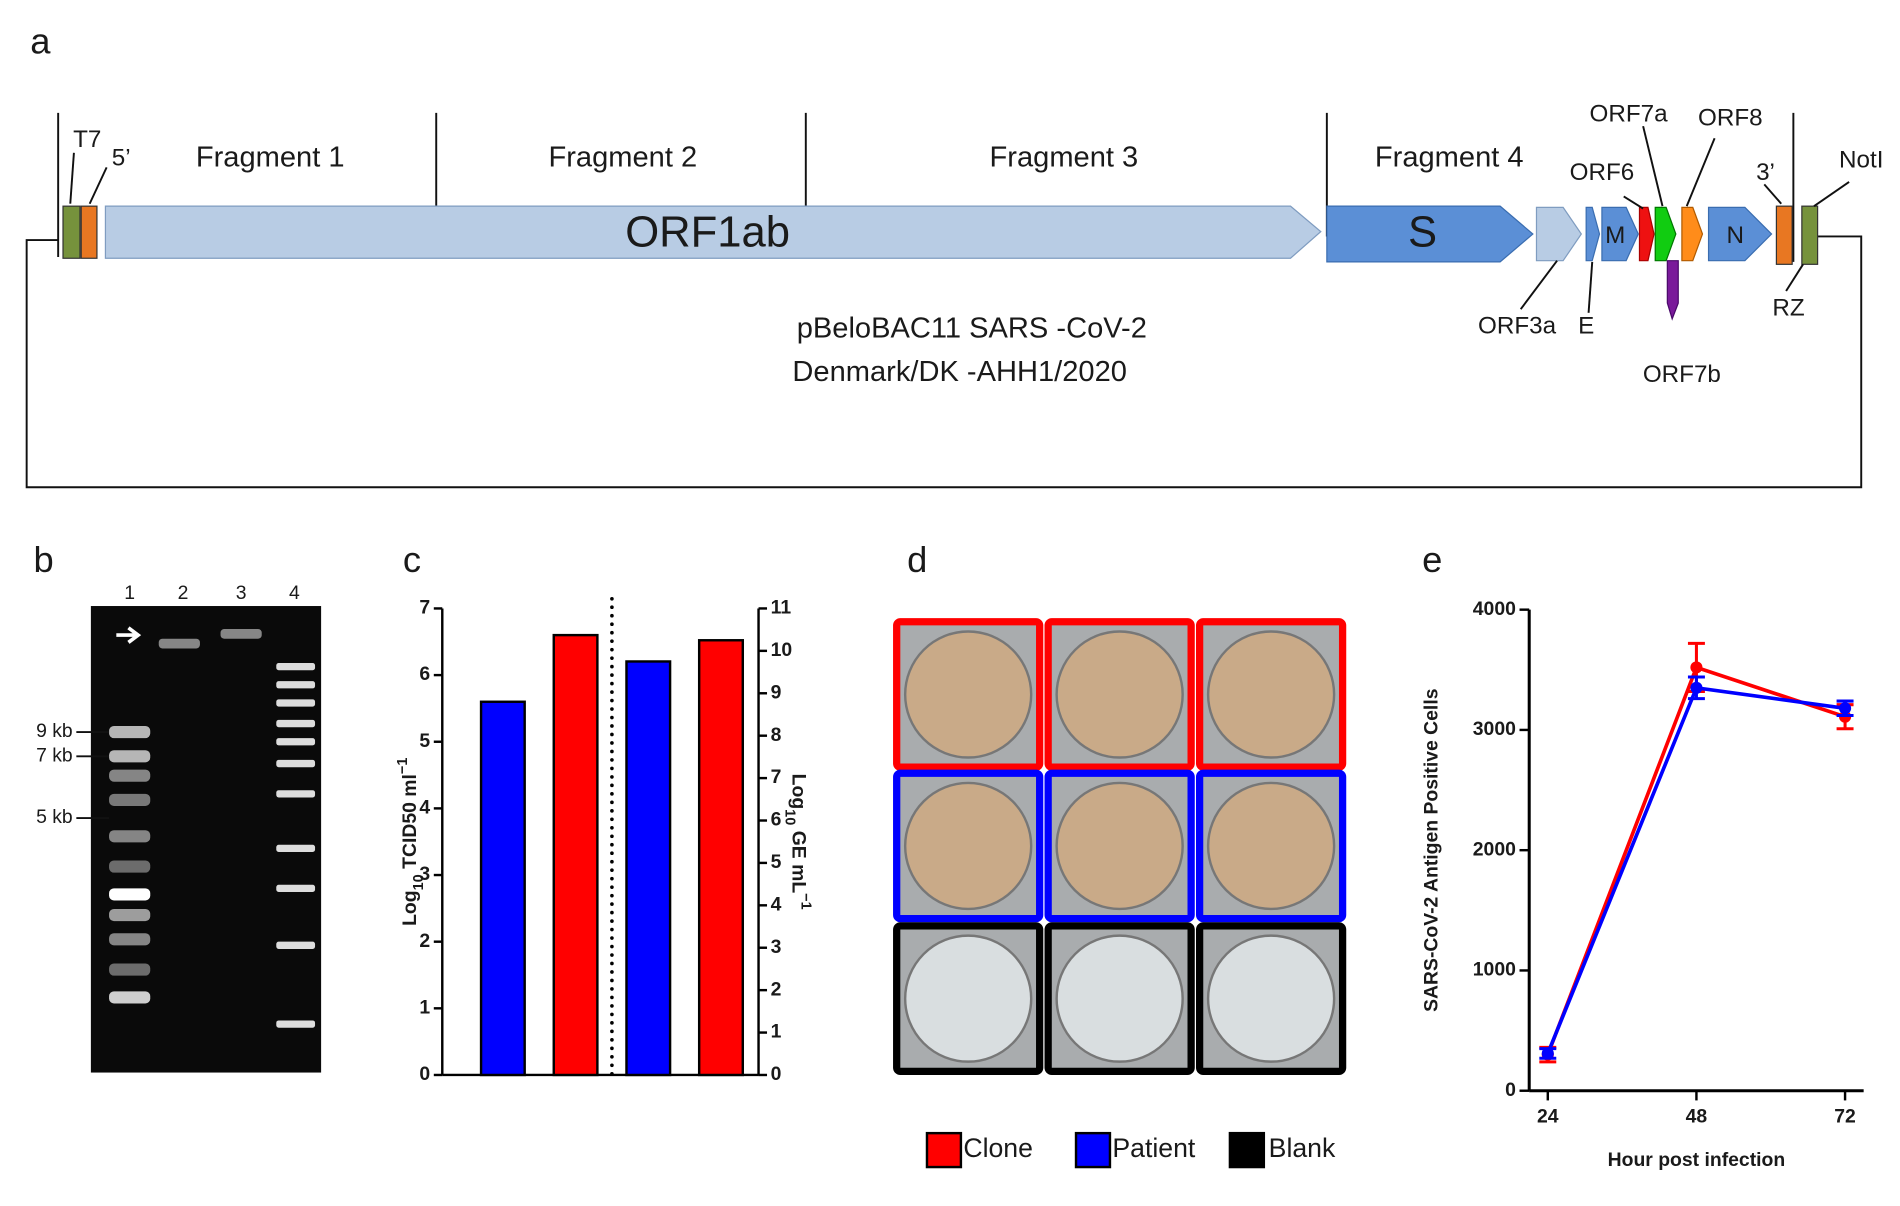 Image resolution: width=1900 pixels, height=1206 pixels. Describe the element at coordinates (1494, 849) in the screenshot. I see `y-tick-label: 2000` at that location.